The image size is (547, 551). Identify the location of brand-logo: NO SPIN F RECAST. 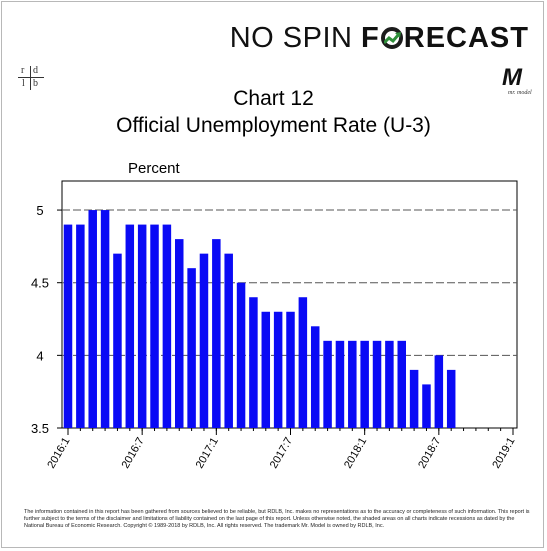
(379, 38).